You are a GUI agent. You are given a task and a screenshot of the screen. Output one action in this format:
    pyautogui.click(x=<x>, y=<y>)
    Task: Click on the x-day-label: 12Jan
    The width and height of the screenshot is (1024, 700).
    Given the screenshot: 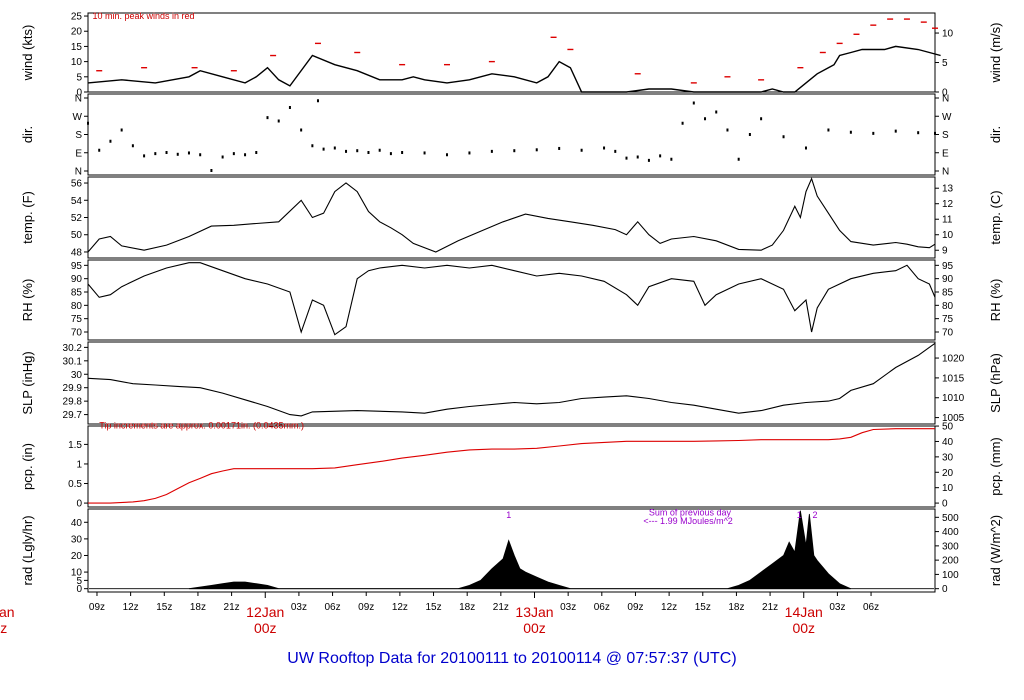 What is the action you would take?
    pyautogui.click(x=265, y=612)
    